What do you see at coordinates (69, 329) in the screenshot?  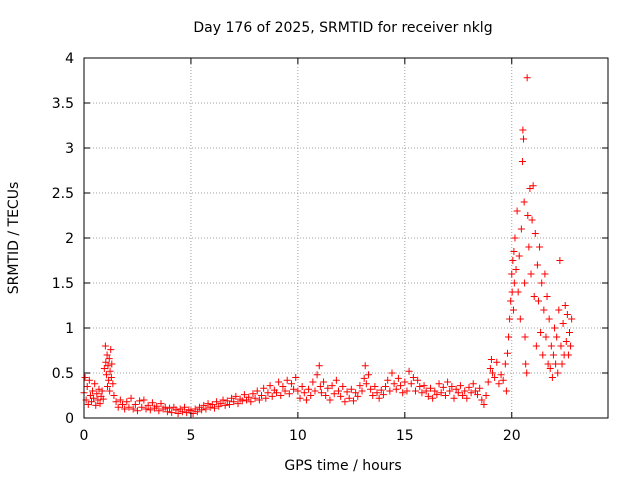 I see `y-tick-label: 1` at bounding box center [69, 329].